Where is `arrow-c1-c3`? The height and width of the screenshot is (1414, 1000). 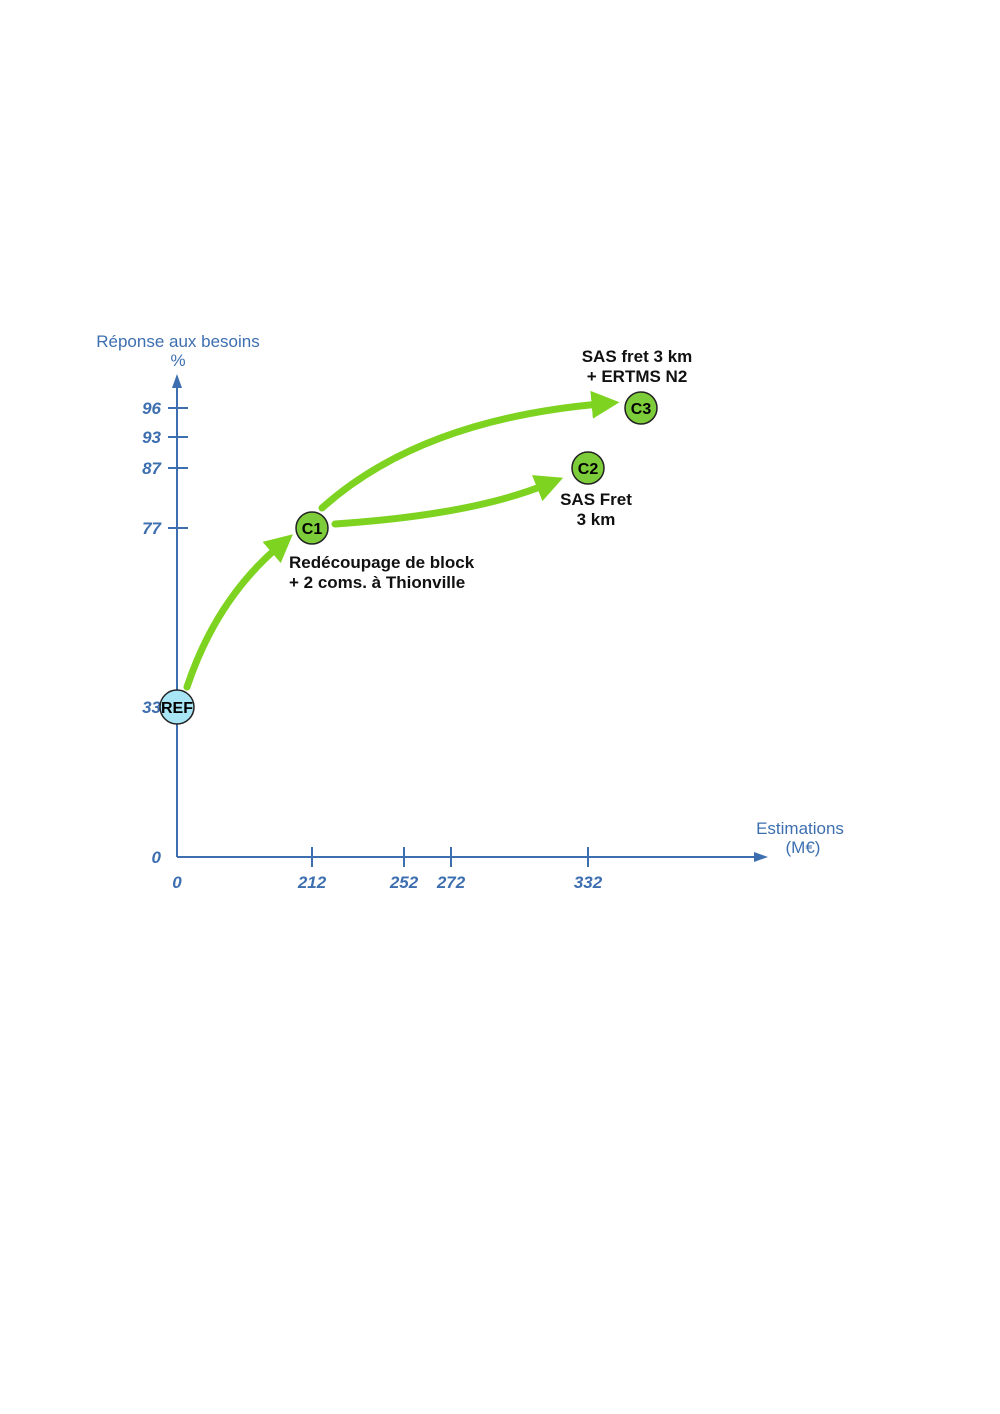
arrow-c1-c3 is located at coordinates (469, 451).